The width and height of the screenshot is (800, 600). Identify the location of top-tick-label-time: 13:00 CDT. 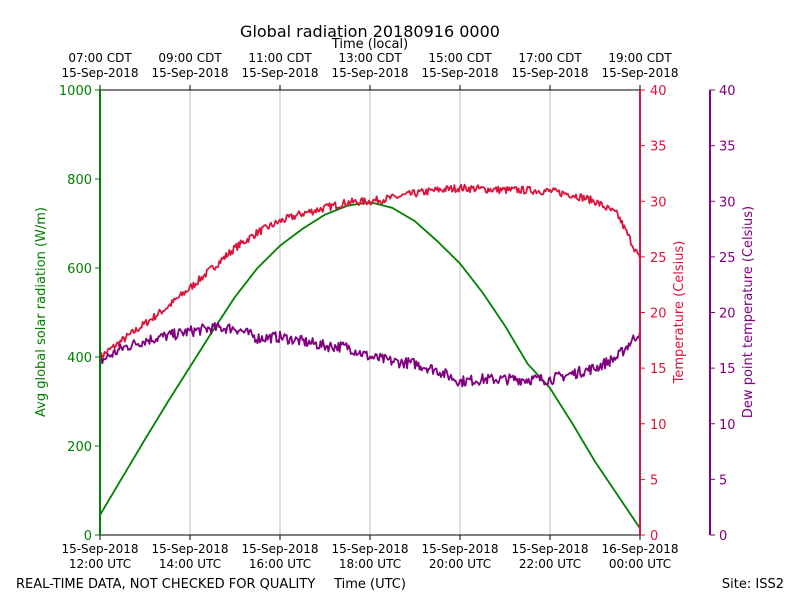
(370, 58).